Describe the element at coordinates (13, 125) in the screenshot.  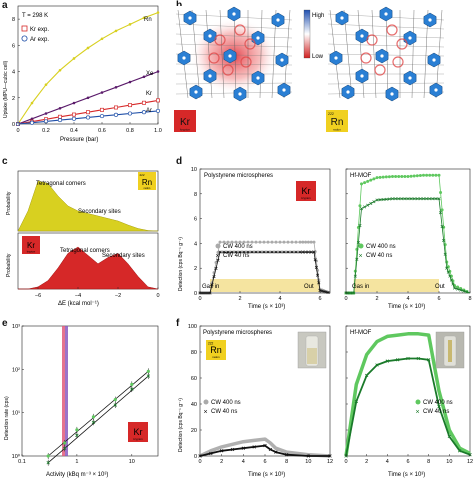
I see `a-ytick-label: 0` at that location.